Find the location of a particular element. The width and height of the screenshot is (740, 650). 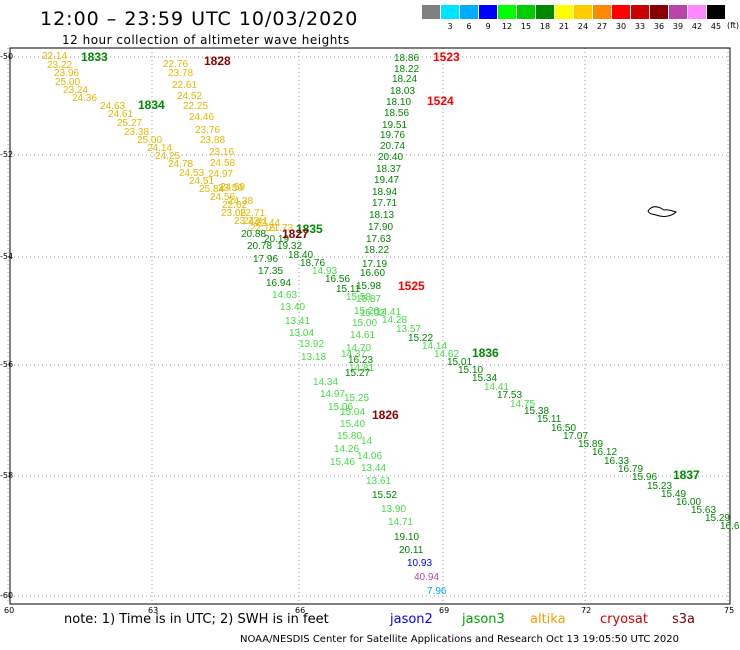

map-title: 12:00 – 23:59 UTC 10/03/2020 is located at coordinates (199, 19).